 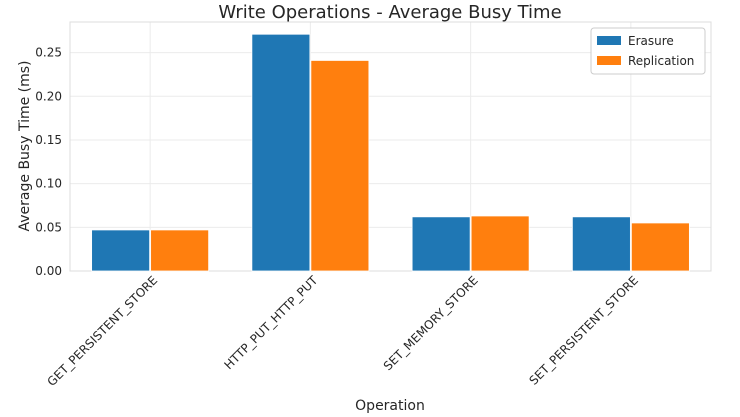 I want to click on y-tick-label: 0.25, so click(x=48, y=53).